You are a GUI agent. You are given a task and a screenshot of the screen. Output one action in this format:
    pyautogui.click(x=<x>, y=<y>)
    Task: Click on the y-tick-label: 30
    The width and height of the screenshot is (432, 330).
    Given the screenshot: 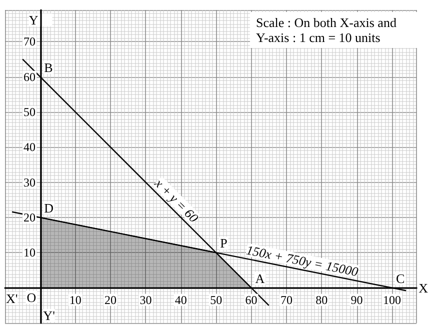 What is the action you would take?
    pyautogui.click(x=30, y=182)
    